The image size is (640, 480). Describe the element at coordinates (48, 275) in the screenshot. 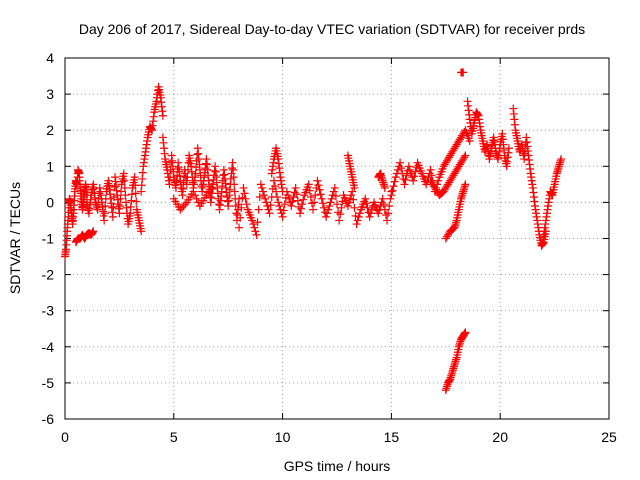

I see `y-tick-label: -2` at that location.